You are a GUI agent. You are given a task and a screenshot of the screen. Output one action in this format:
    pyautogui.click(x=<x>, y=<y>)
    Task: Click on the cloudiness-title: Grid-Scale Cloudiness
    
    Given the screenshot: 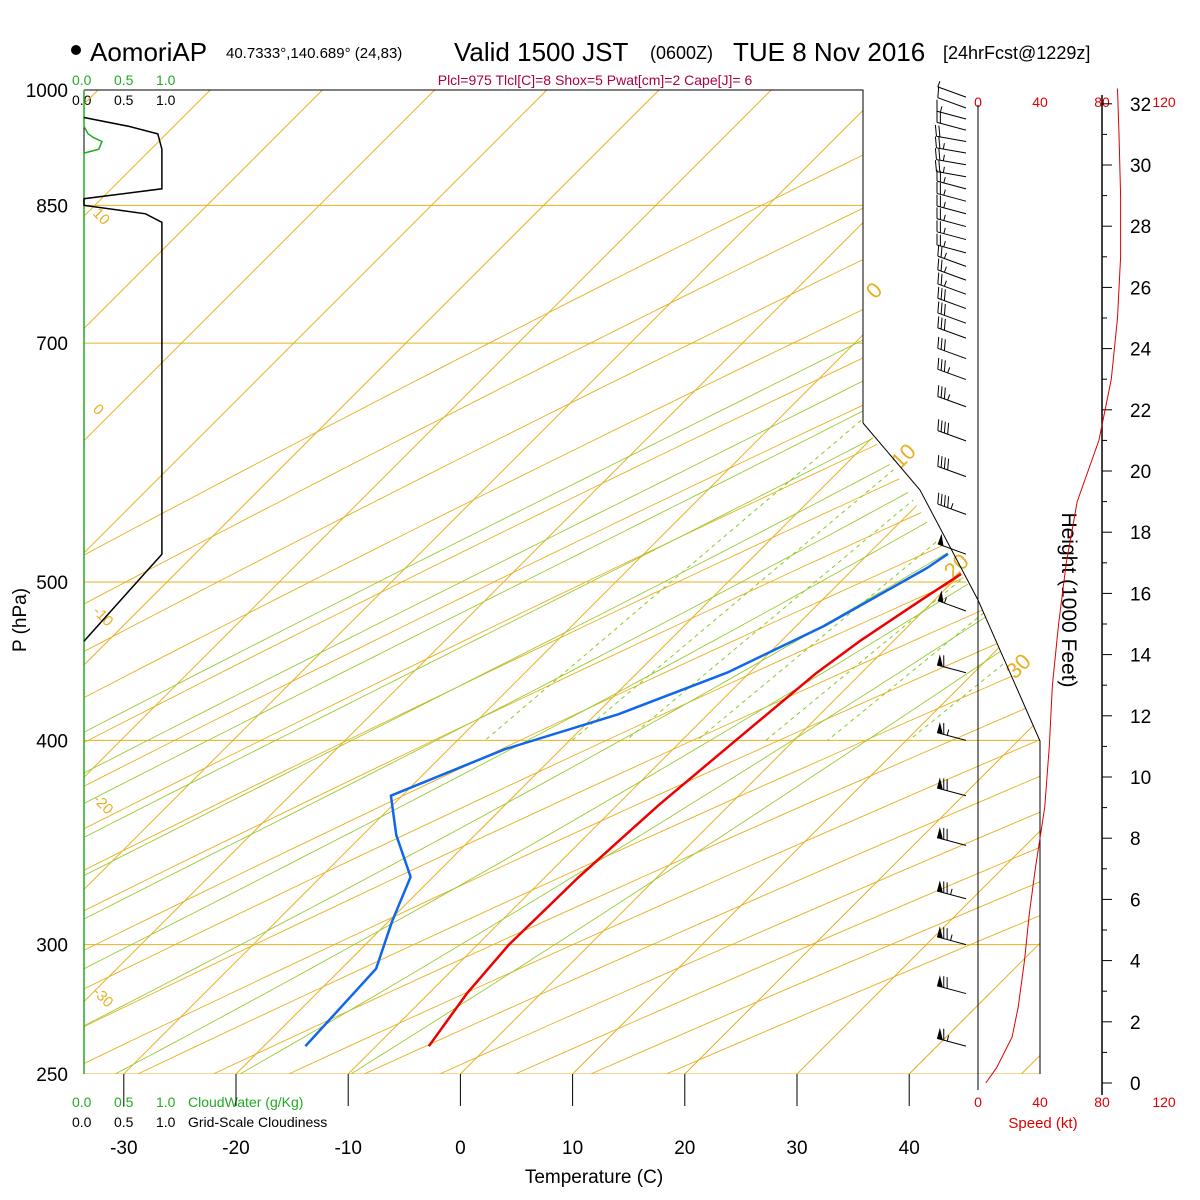 What is the action you would take?
    pyautogui.click(x=257, y=1122)
    